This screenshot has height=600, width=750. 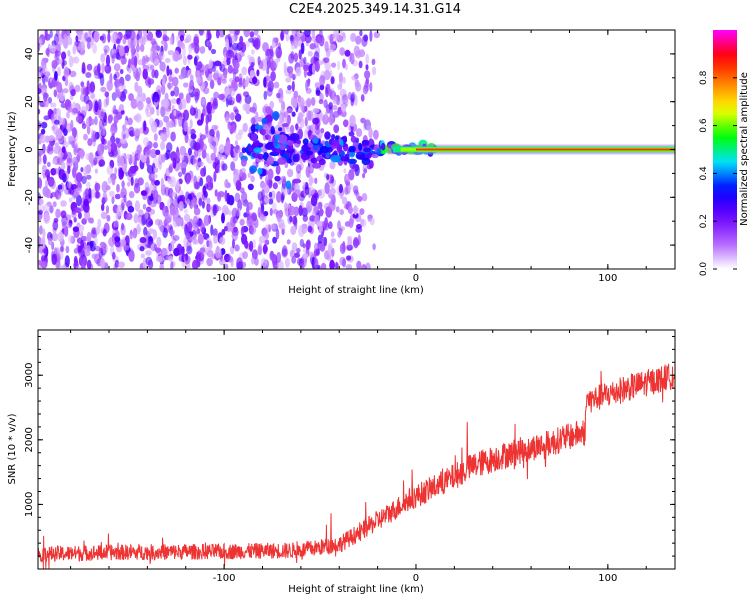 What do you see at coordinates (29, 504) in the screenshot?
I see `snr-y-tick-label: 1000` at bounding box center [29, 504].